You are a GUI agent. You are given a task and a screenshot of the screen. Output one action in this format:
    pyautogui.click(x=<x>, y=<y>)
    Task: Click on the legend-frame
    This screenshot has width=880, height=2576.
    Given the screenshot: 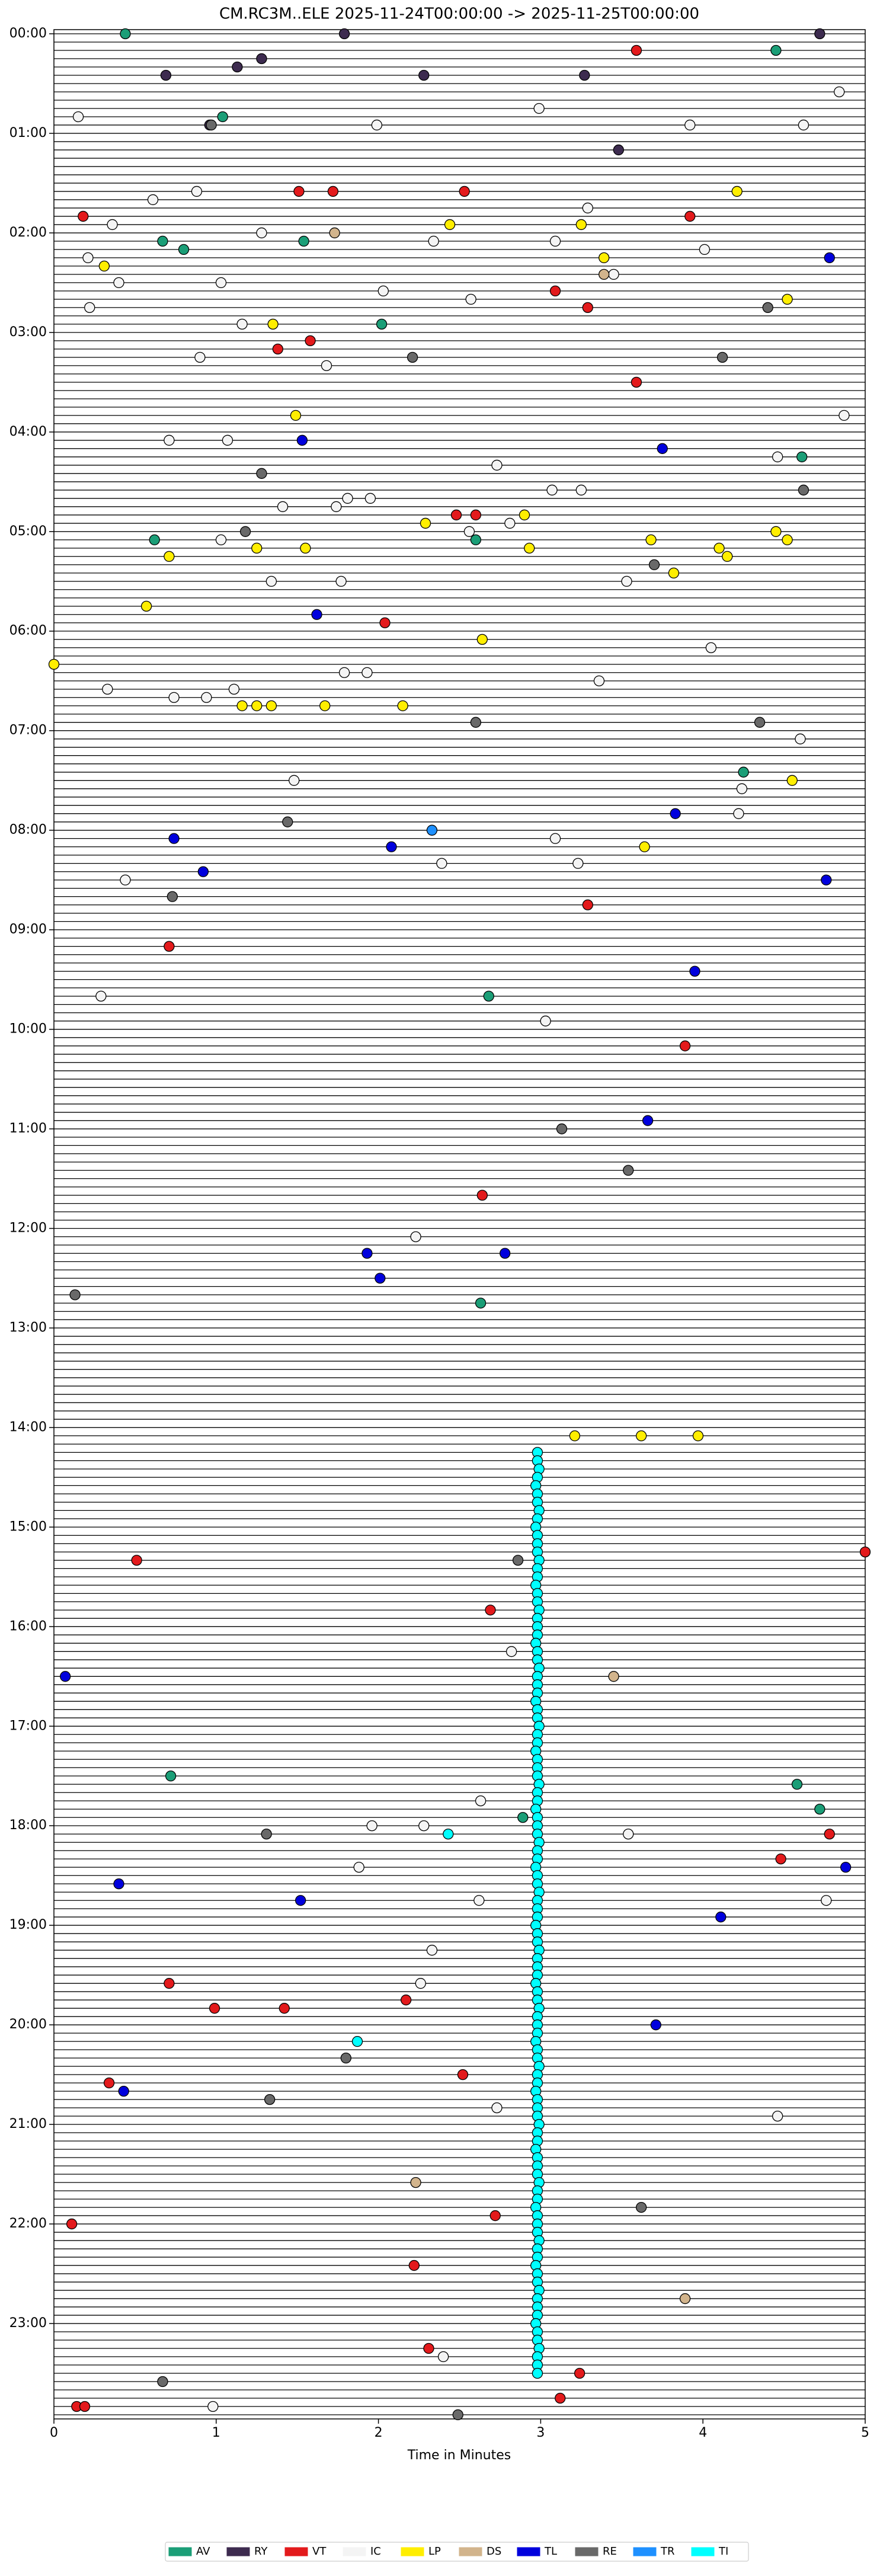 What is the action you would take?
    pyautogui.click(x=457, y=2552)
    